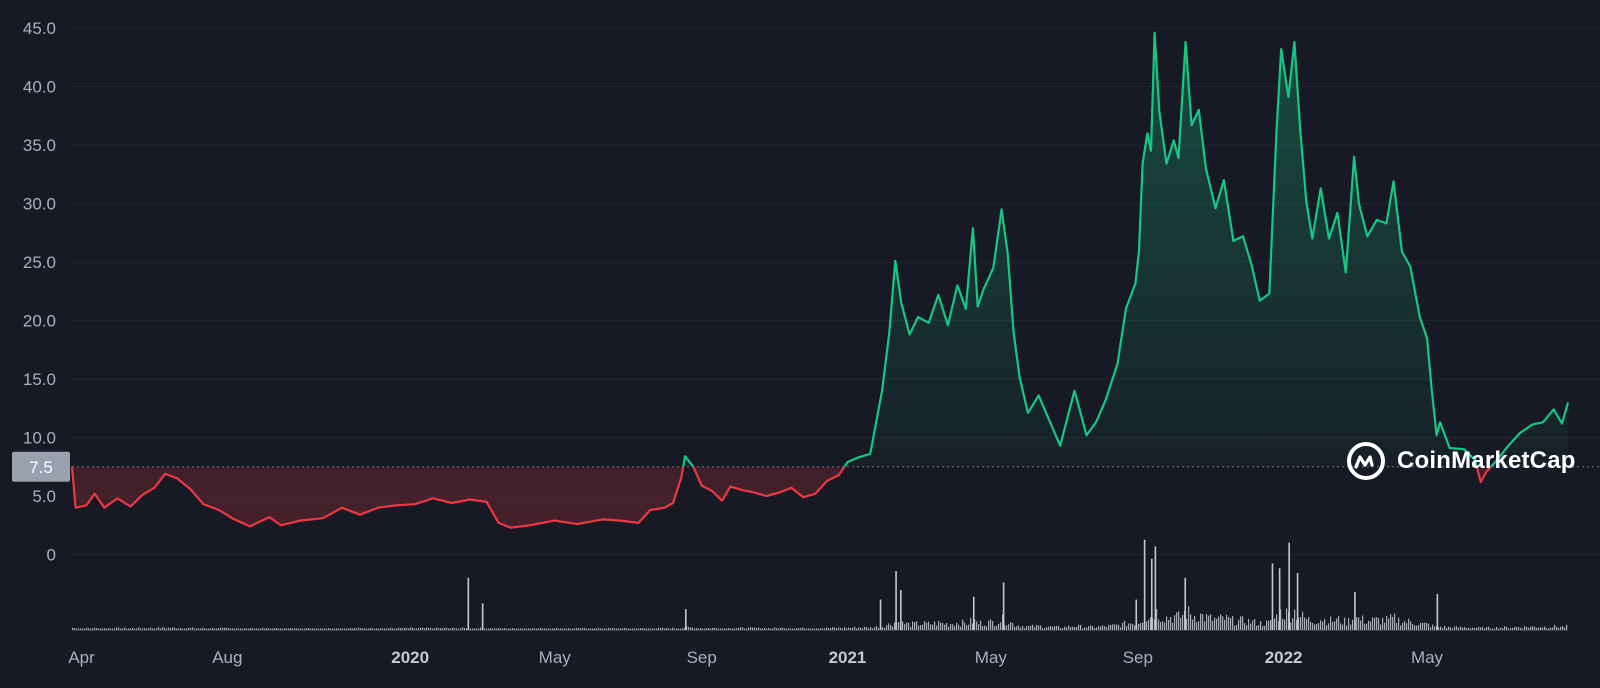 This screenshot has height=688, width=1600. What do you see at coordinates (39, 145) in the screenshot?
I see `y-tick-label: 35.0` at bounding box center [39, 145].